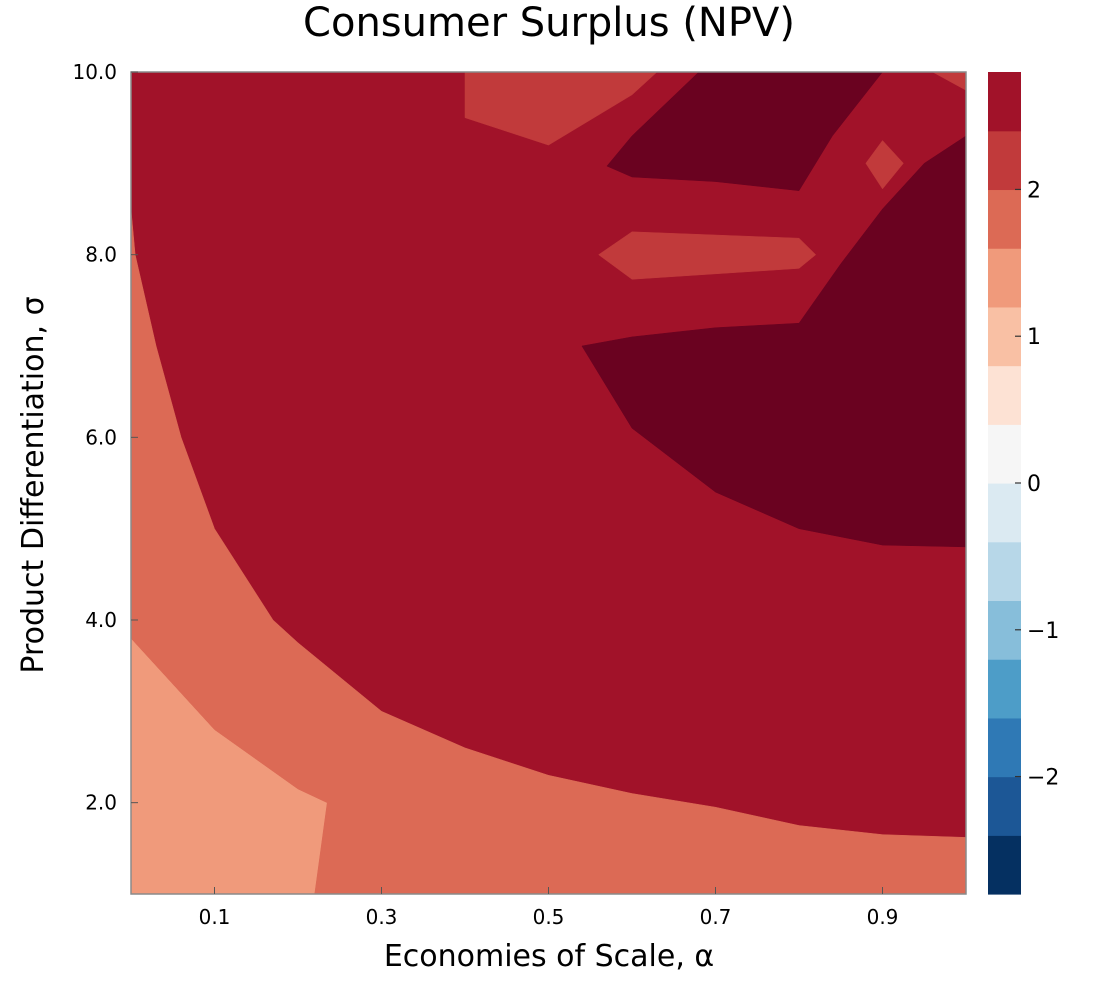 The height and width of the screenshot is (1000, 1100). Describe the element at coordinates (549, 956) in the screenshot. I see `x-axis-label: Economies of Scale, α` at that location.